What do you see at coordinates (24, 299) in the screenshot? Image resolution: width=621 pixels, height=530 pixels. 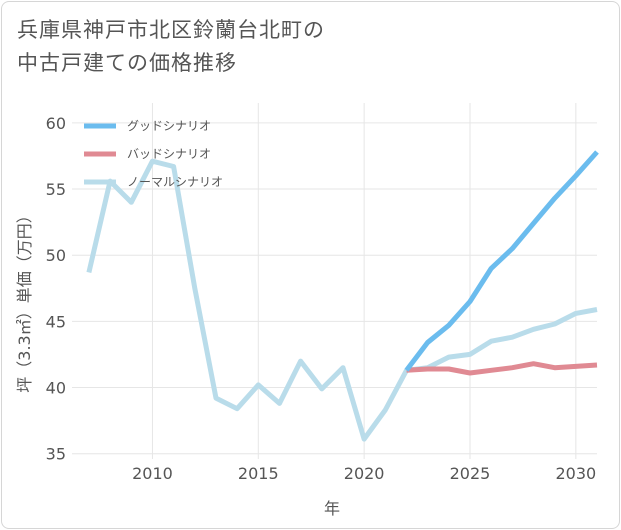 I see `y-axis-label: 坪（3.3㎡）単価（万円）` at bounding box center [24, 299].